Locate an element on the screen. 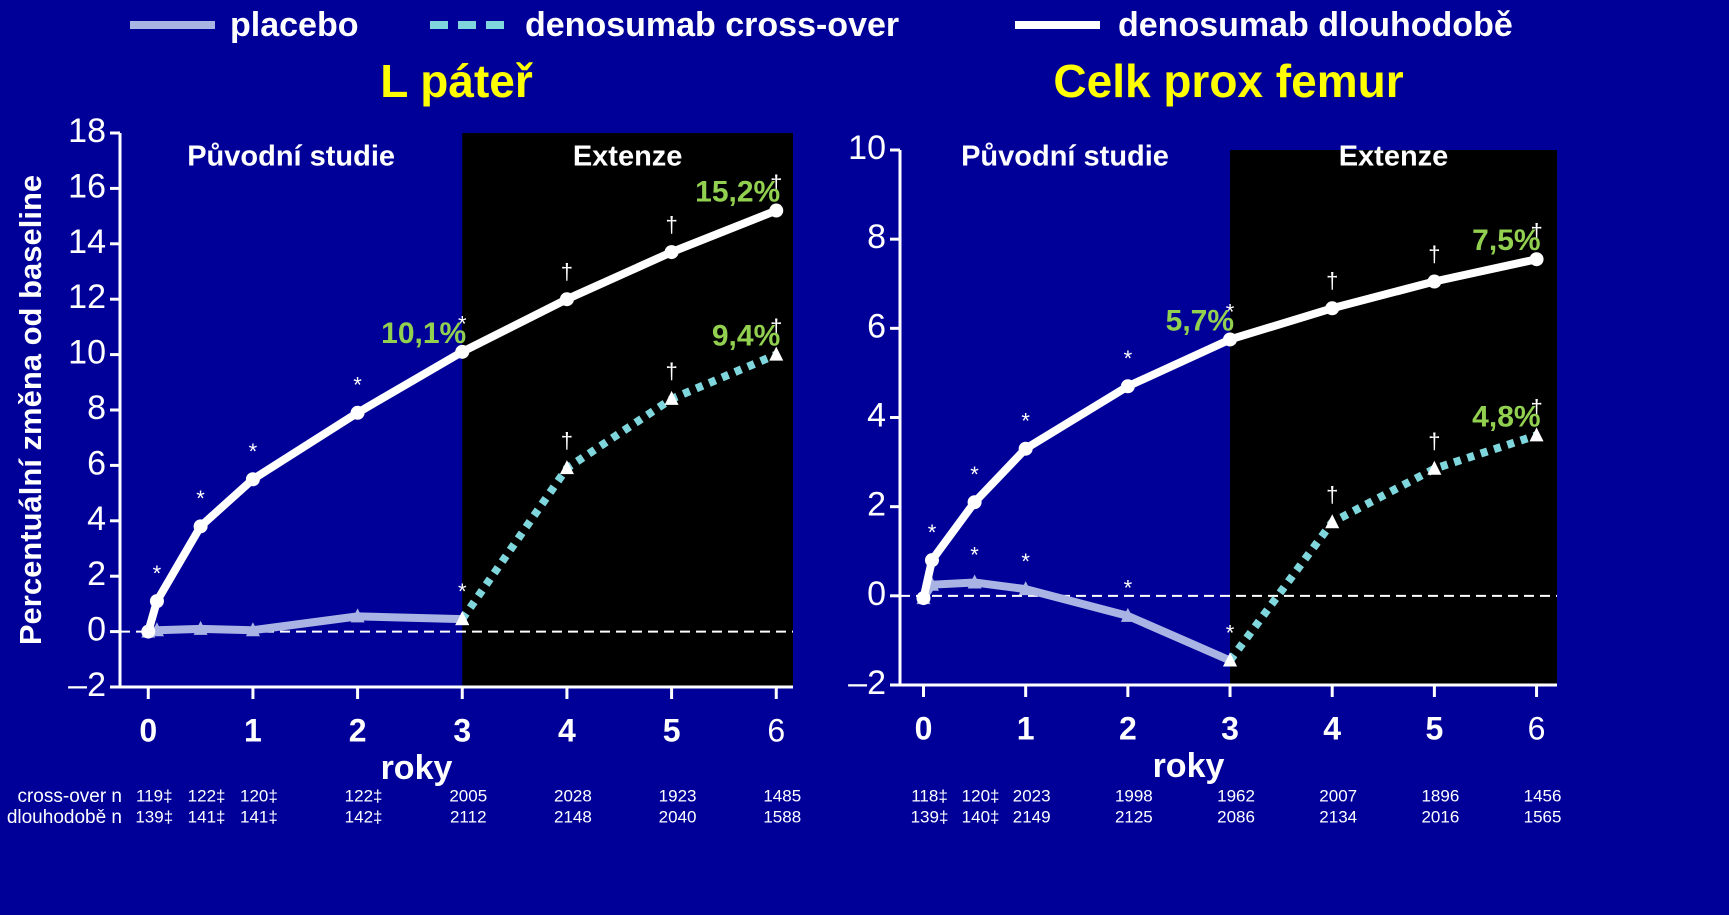 Image resolution: width=1729 pixels, height=915 pixels. n-value: 118‡ is located at coordinates (929, 795).